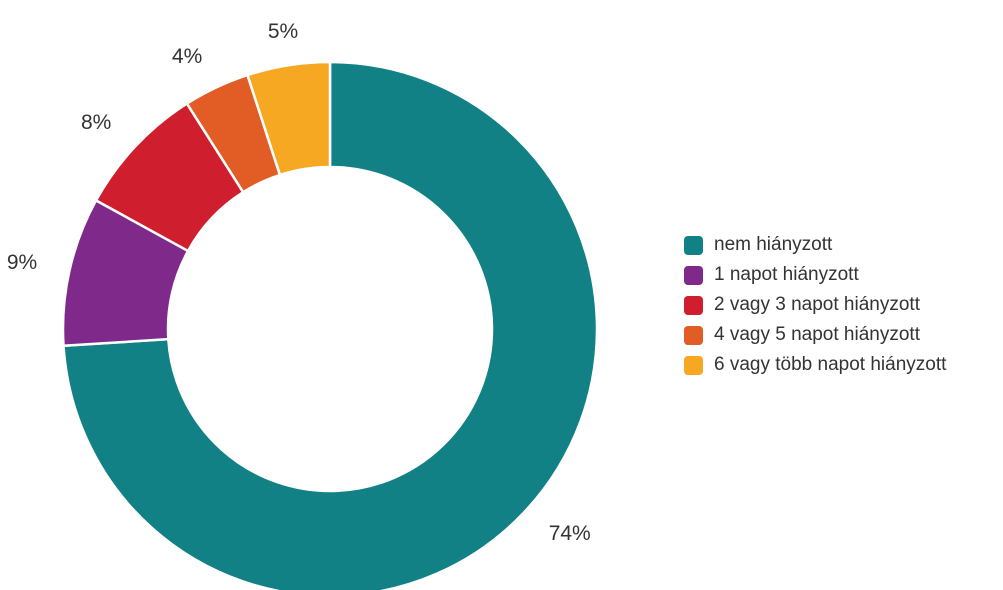 This screenshot has width=1003, height=590. Describe the element at coordinates (773, 244) in the screenshot. I see `legend-label: nem hiányzott` at that location.